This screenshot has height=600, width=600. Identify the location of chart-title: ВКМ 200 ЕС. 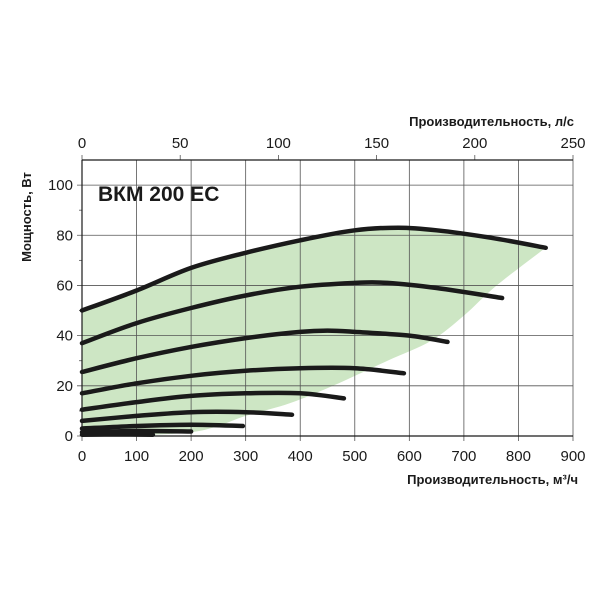
(158, 194).